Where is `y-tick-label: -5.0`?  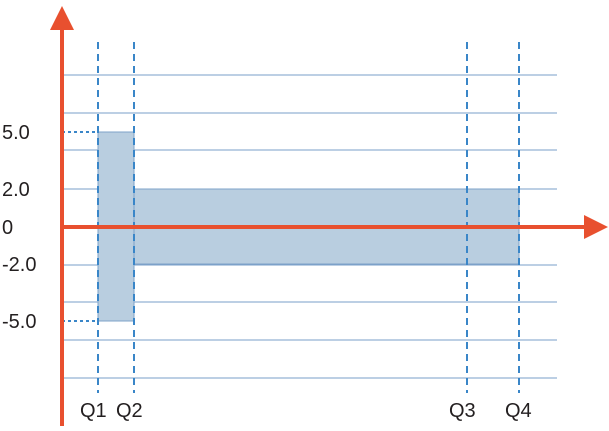 y-tick-label: -5.0 is located at coordinates (19, 322).